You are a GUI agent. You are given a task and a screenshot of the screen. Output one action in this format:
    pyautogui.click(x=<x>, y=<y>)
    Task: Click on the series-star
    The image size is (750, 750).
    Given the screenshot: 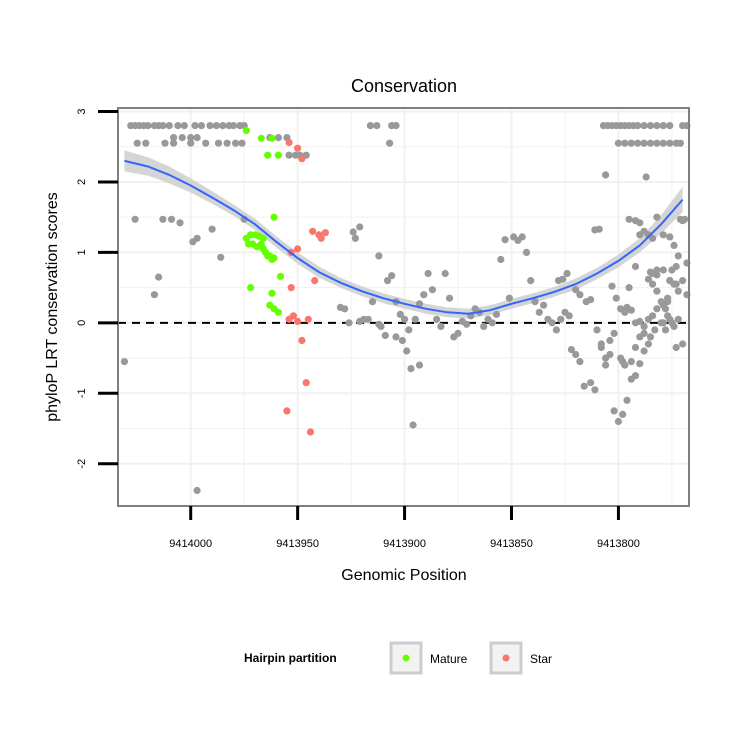 What is the action you would take?
    pyautogui.click(x=306, y=287)
    